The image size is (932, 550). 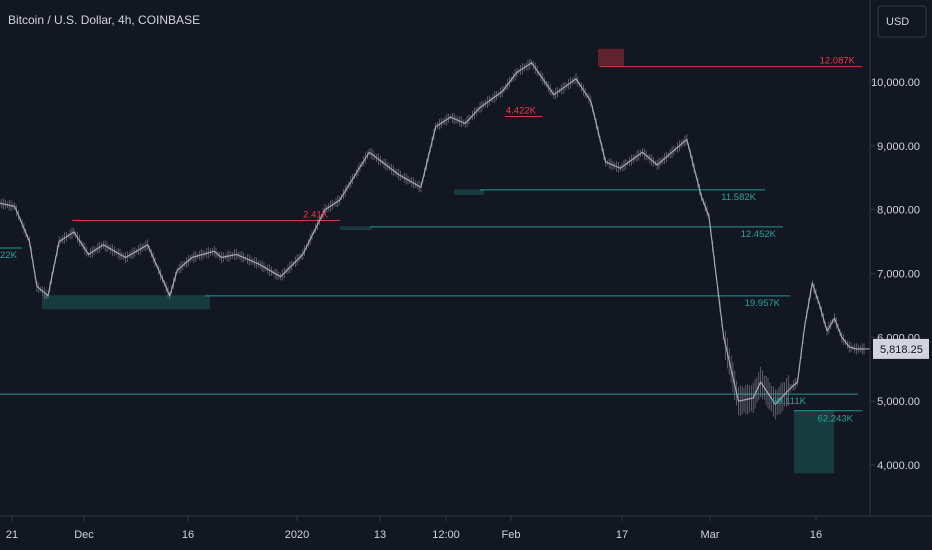 I want to click on time-tick-label: 13, so click(x=380, y=535).